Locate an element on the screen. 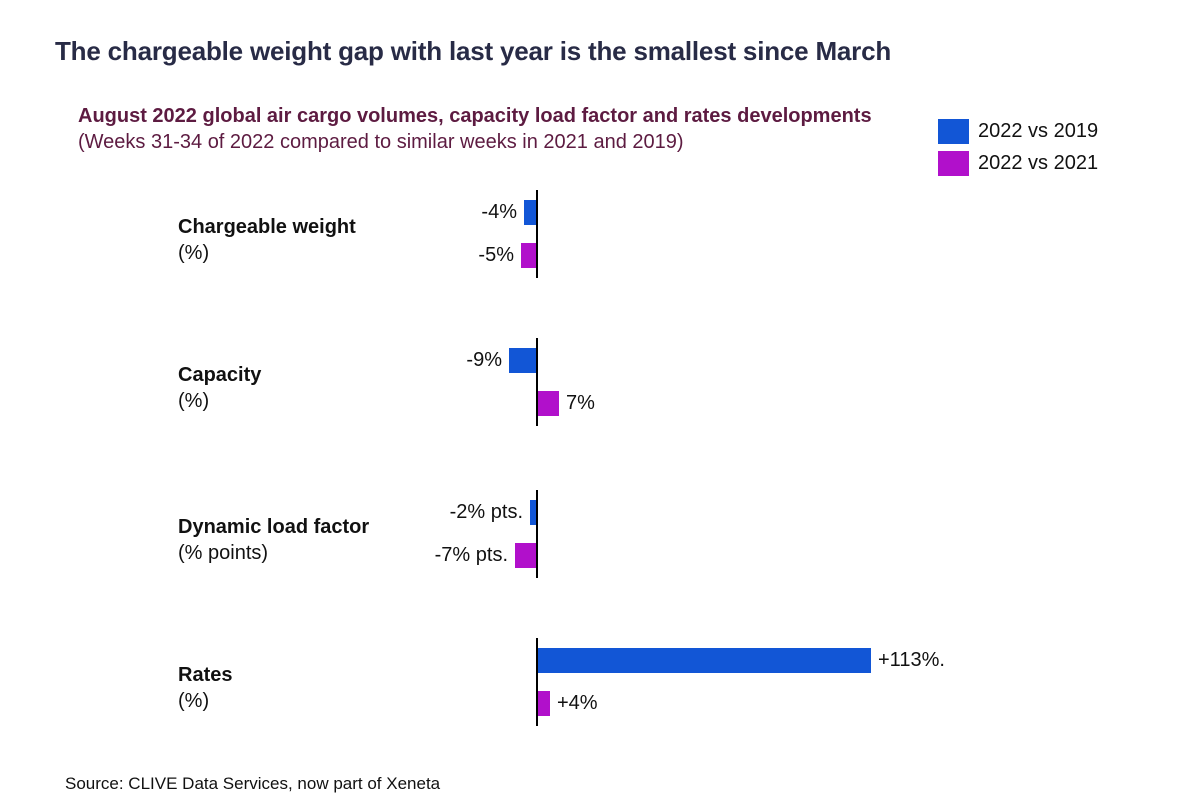  bar-value-label: +4% is located at coordinates (577, 703).